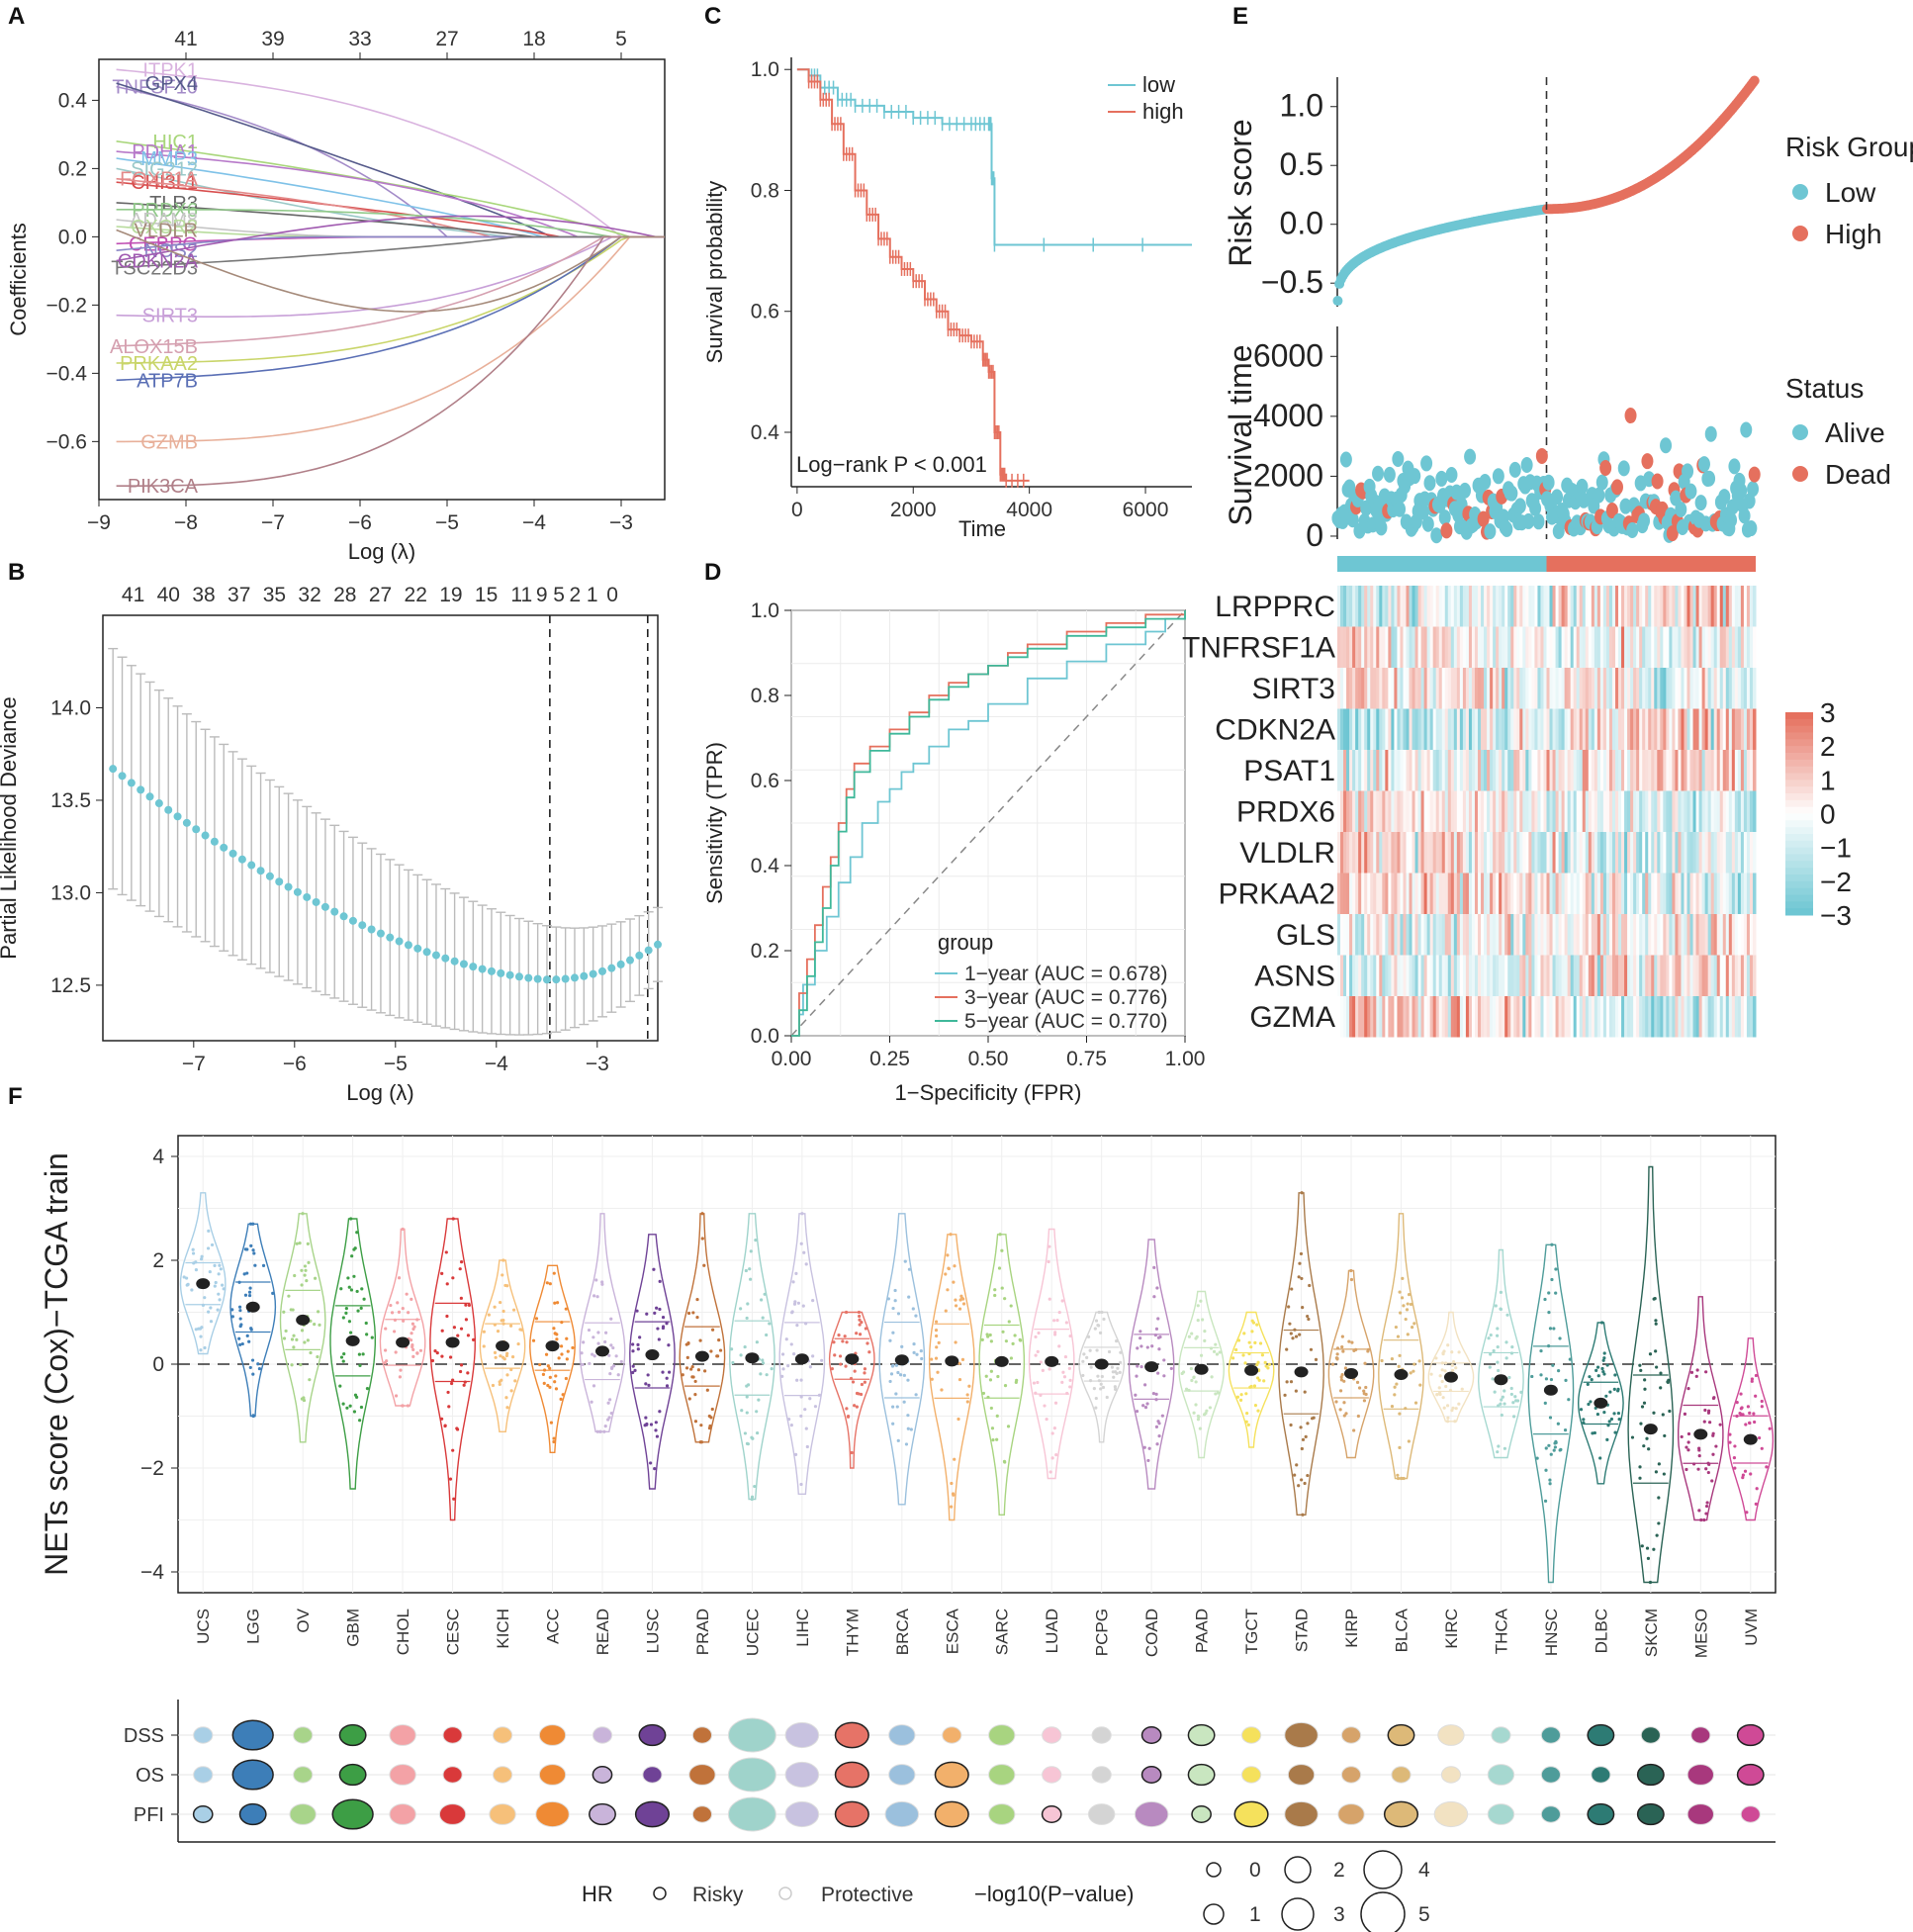 Image resolution: width=1913 pixels, height=1932 pixels. What do you see at coordinates (712, 572) in the screenshot?
I see `panel-letter-d: D` at bounding box center [712, 572].